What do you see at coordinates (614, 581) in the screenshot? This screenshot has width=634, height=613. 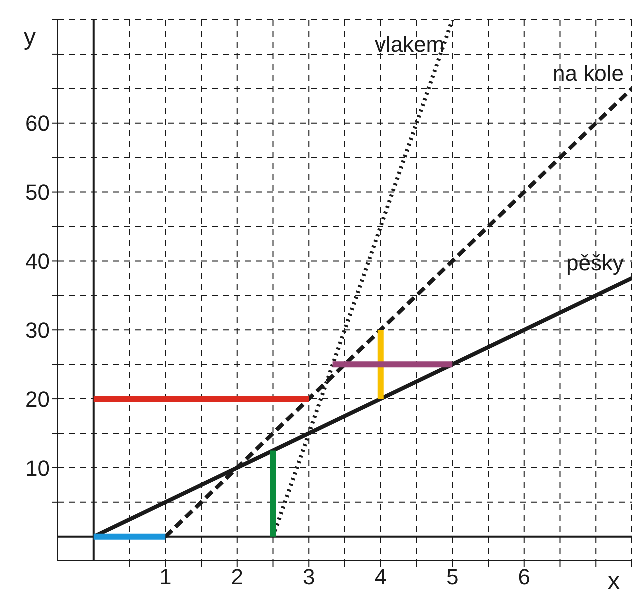 I see `x-axis-title: x` at bounding box center [614, 581].